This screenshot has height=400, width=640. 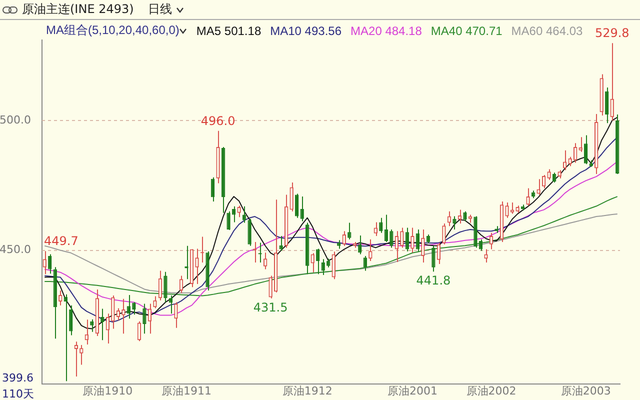 I want to click on chart-subtitle: 日线, so click(x=160, y=9).